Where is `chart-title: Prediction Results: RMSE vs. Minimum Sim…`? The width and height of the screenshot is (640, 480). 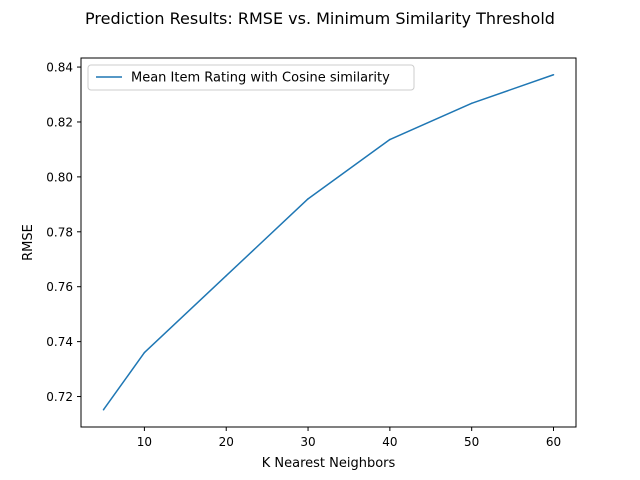 chart-title: Prediction Results: RMSE vs. Minimum Sim… is located at coordinates (320, 18).